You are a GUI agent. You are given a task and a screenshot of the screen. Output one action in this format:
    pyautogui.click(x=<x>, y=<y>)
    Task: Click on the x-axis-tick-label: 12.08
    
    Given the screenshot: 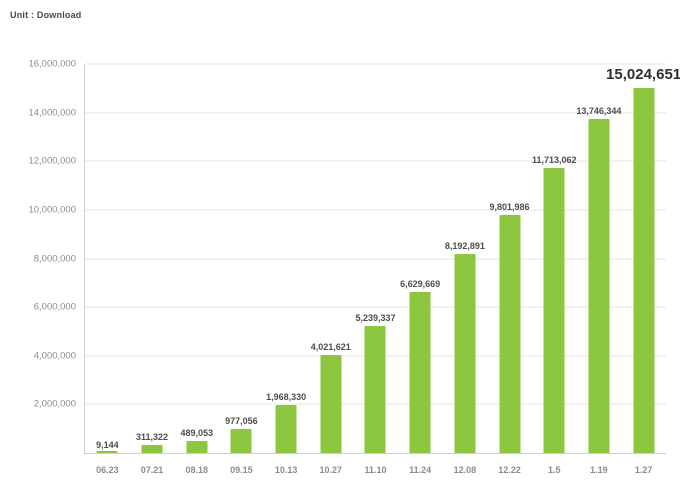 What is the action you would take?
    pyautogui.click(x=465, y=470)
    